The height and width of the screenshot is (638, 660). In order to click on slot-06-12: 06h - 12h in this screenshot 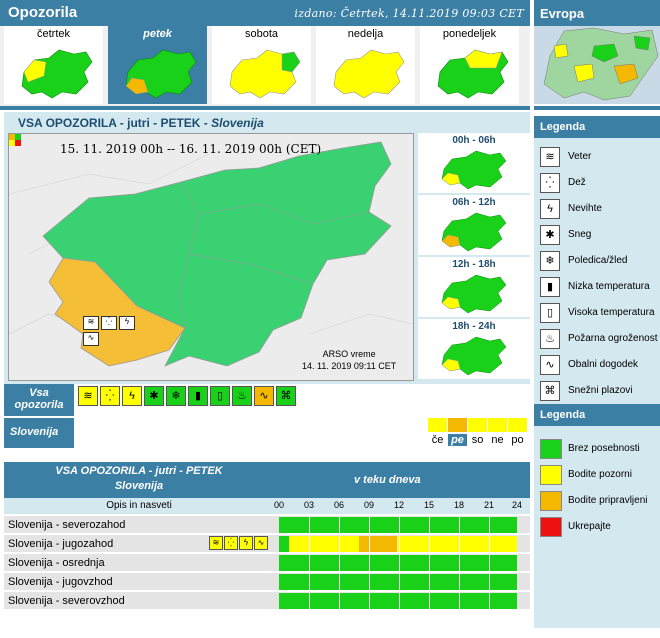, I will do `click(474, 226)`.